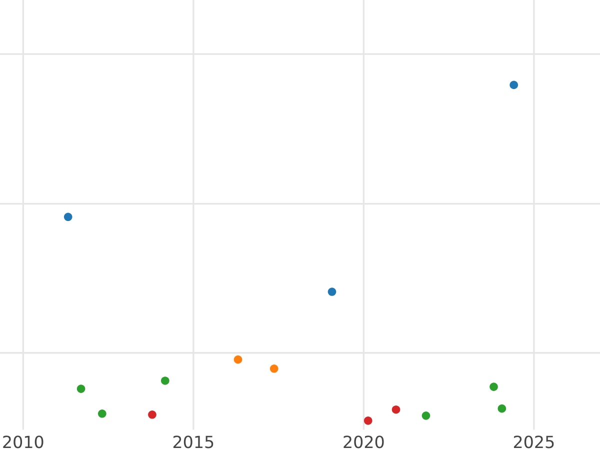  I want to click on x-tick-label: 2015, so click(193, 442).